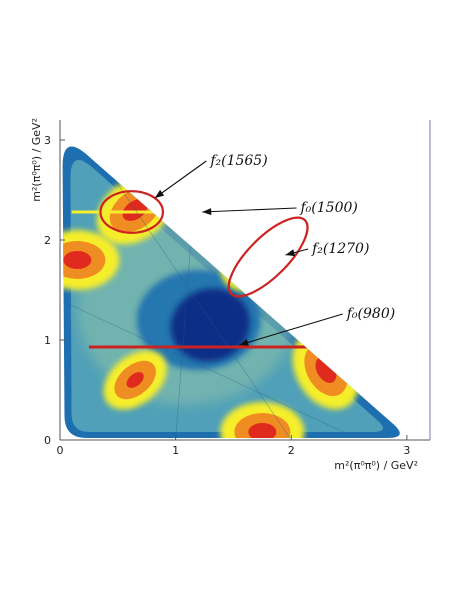 The image size is (457, 591). What do you see at coordinates (211, 176) in the screenshot?
I see `annotation-0: f₂(1565)` at bounding box center [211, 176].